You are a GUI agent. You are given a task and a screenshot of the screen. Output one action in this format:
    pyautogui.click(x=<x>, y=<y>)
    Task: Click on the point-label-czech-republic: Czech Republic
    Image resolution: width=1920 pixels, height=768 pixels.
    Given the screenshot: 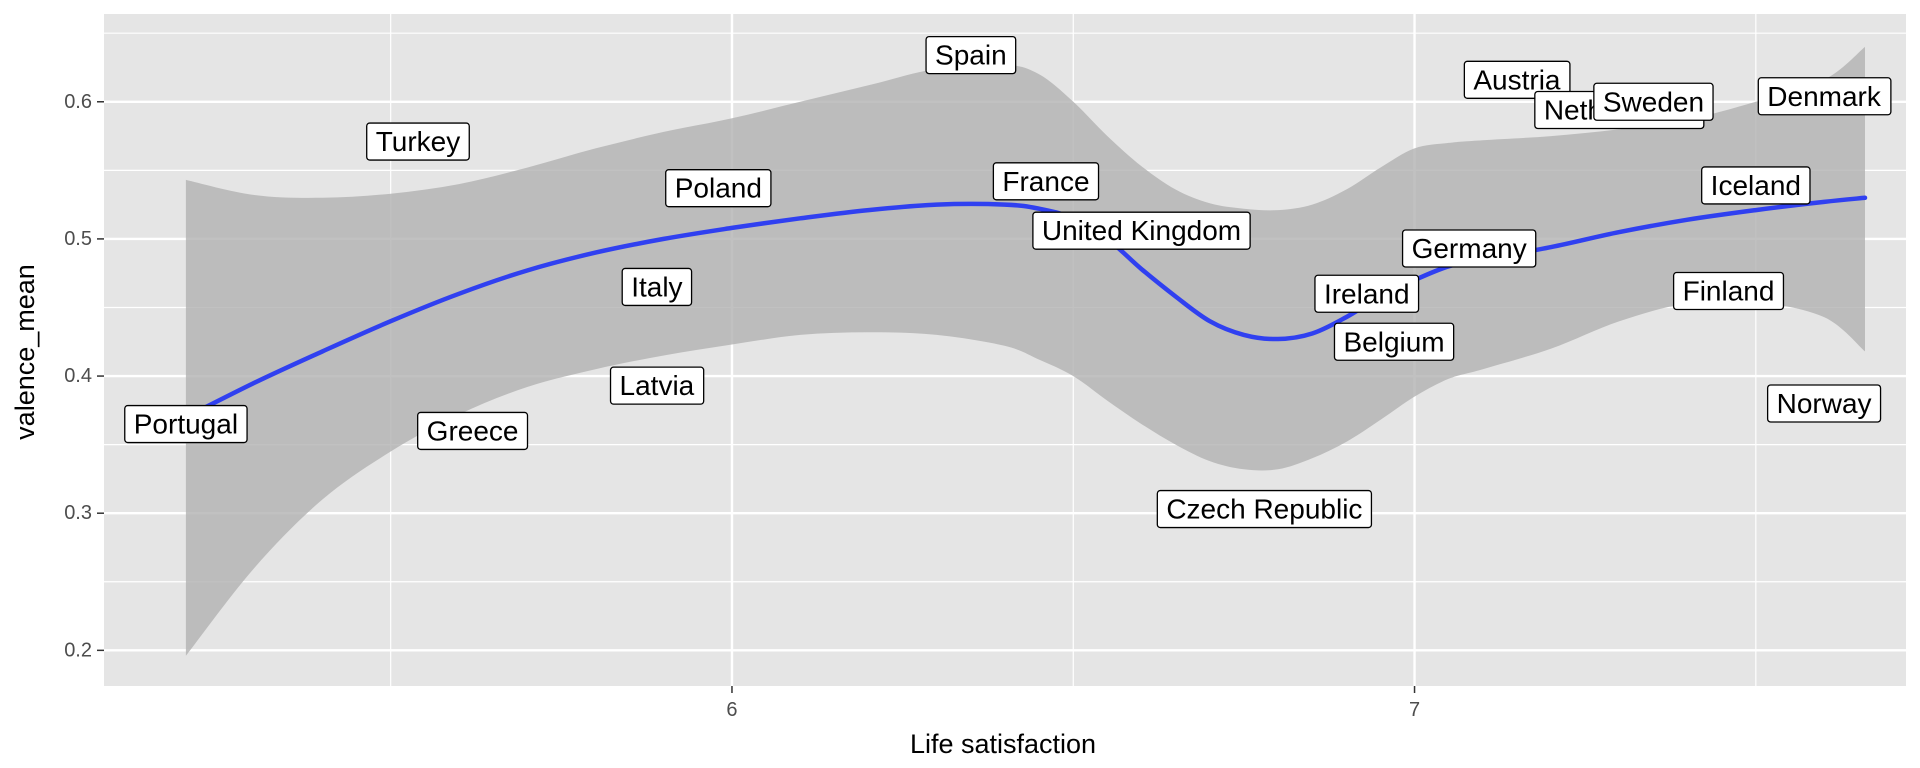 What is the action you would take?
    pyautogui.click(x=1264, y=509)
    